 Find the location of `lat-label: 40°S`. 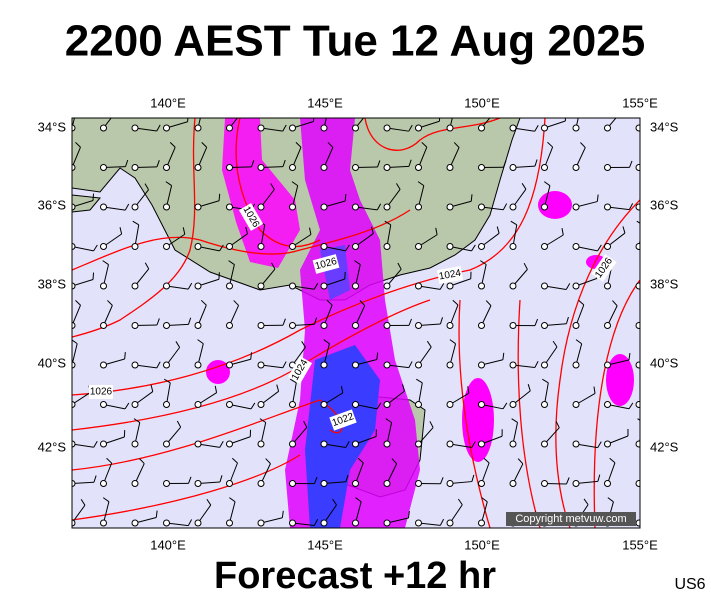

lat-label: 40°S is located at coordinates (664, 362).